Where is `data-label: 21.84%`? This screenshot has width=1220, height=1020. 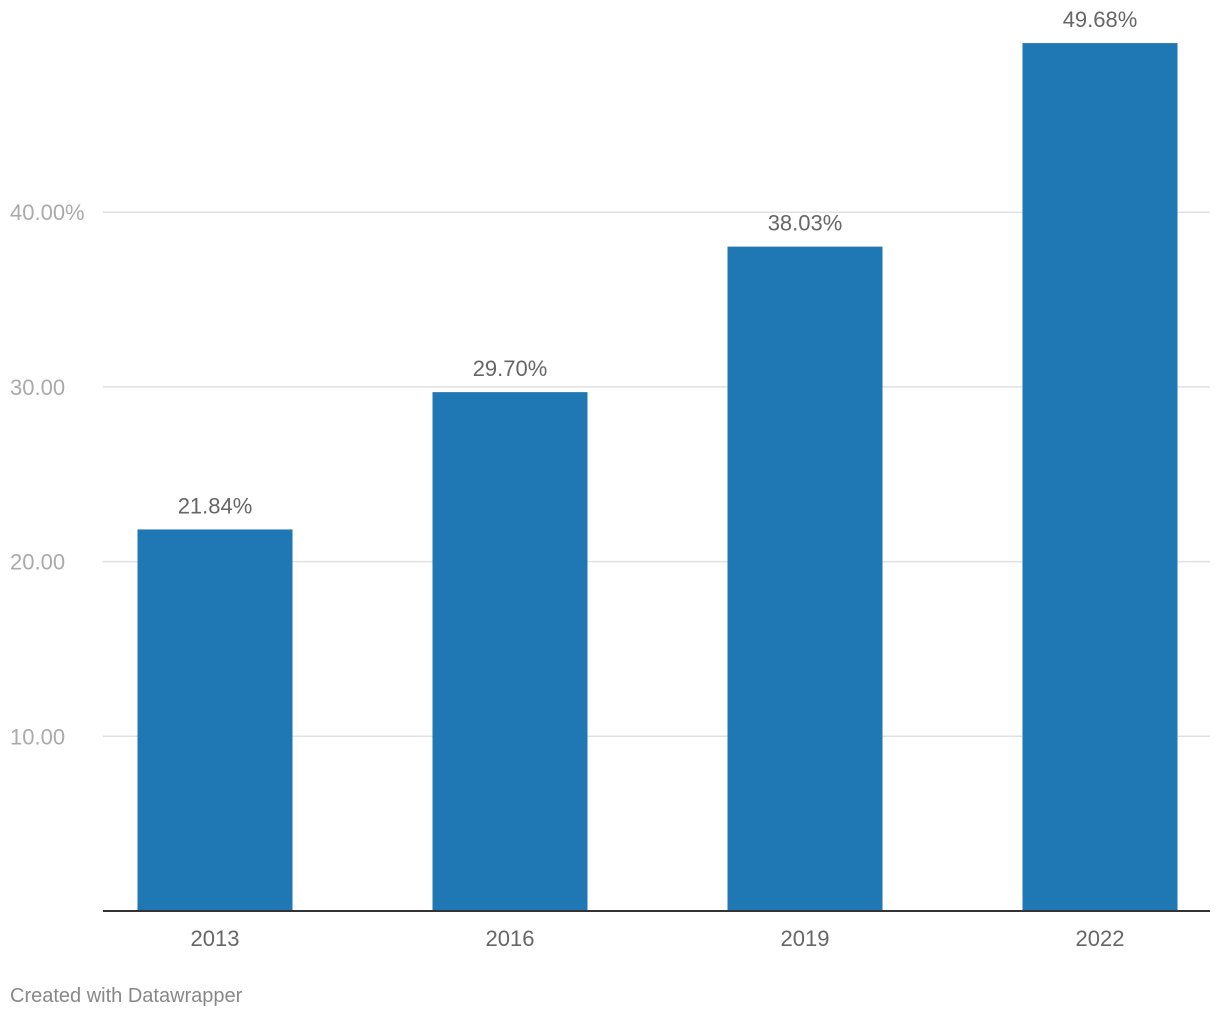
data-label: 21.84% is located at coordinates (215, 505).